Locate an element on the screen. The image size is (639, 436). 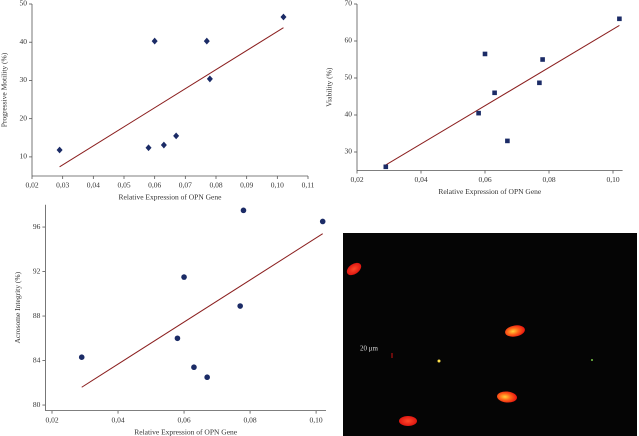
y-axis-title: Progressive Motility (%) is located at coordinates (4, 89).